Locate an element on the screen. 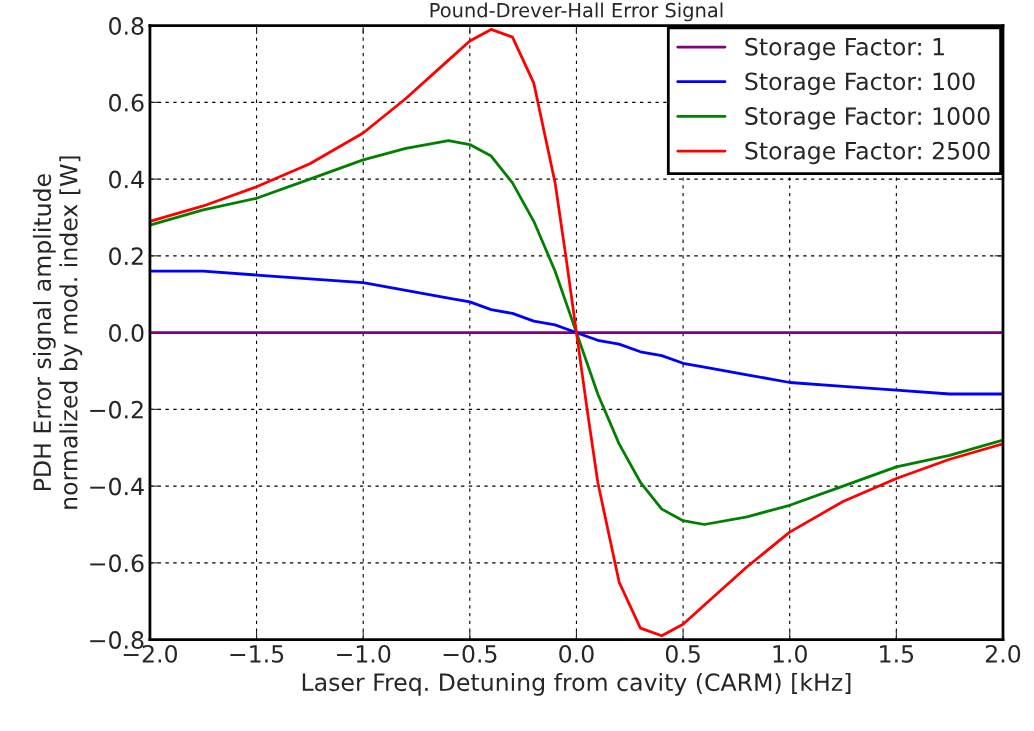 The height and width of the screenshot is (731, 1034). x-tick-label: −0.5 is located at coordinates (470, 653).